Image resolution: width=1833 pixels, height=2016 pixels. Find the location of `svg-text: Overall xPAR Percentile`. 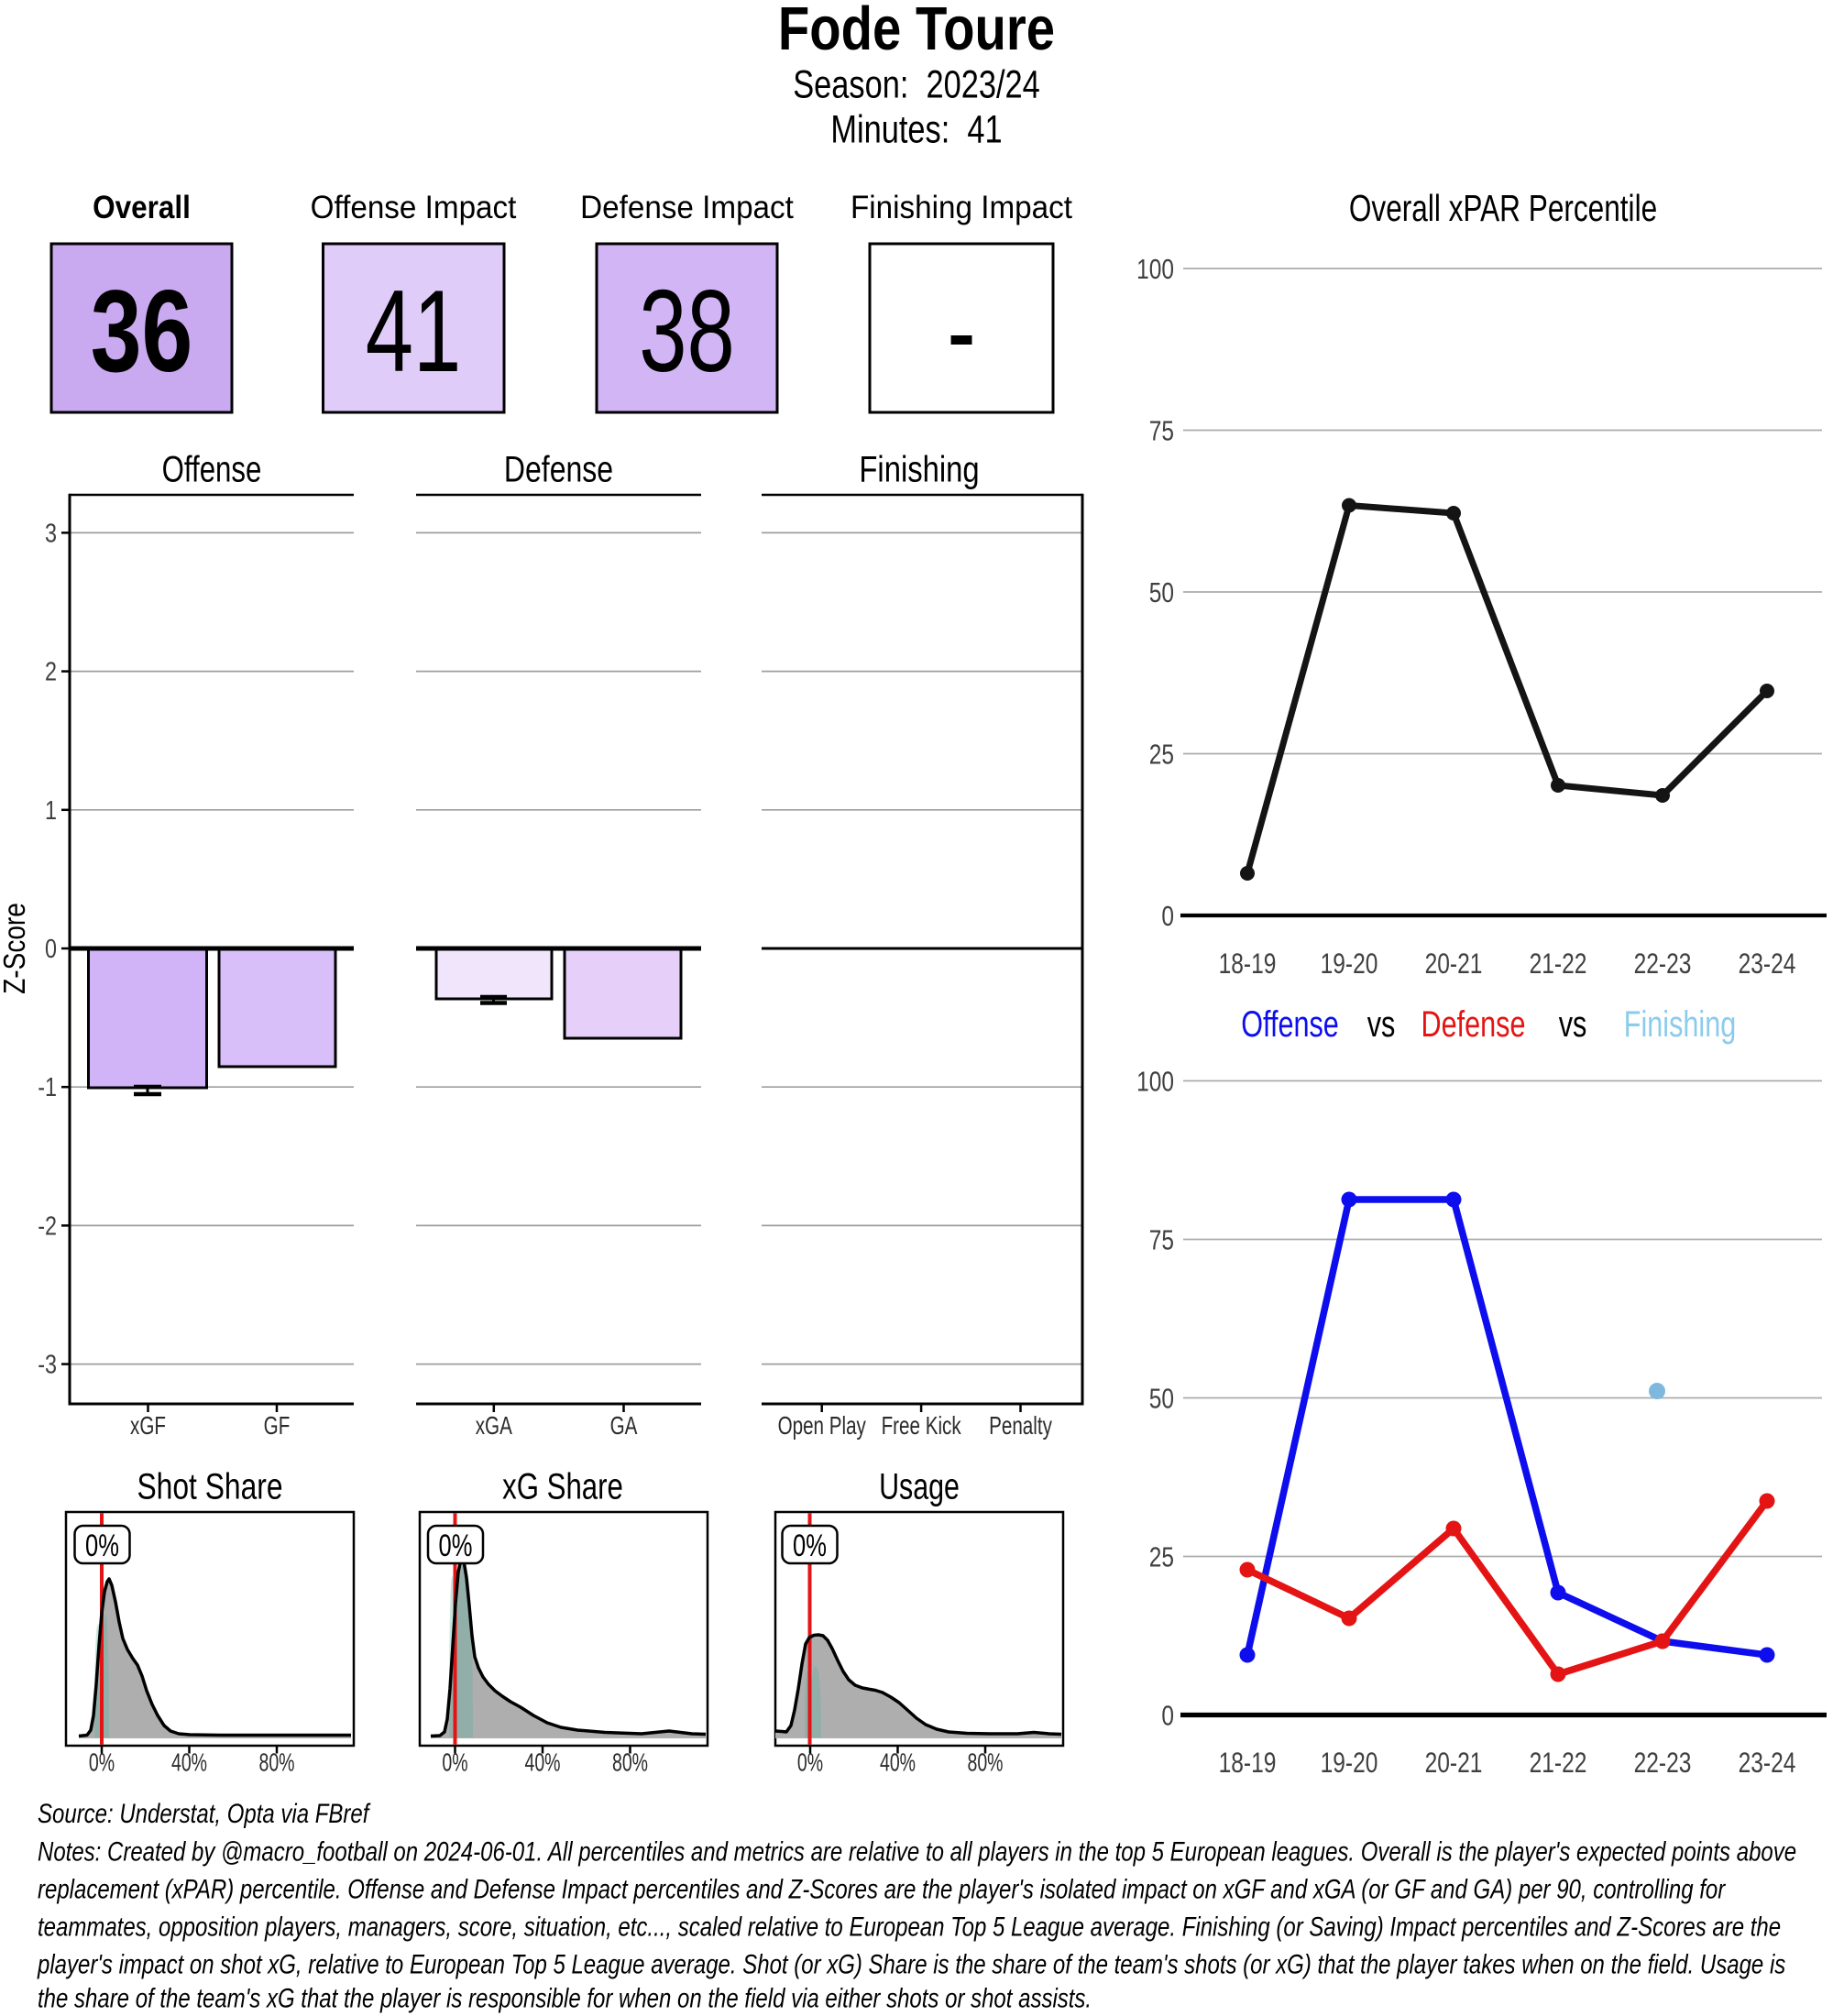

svg-text: Overall xPAR Percentile is located at coordinates (1503, 208).